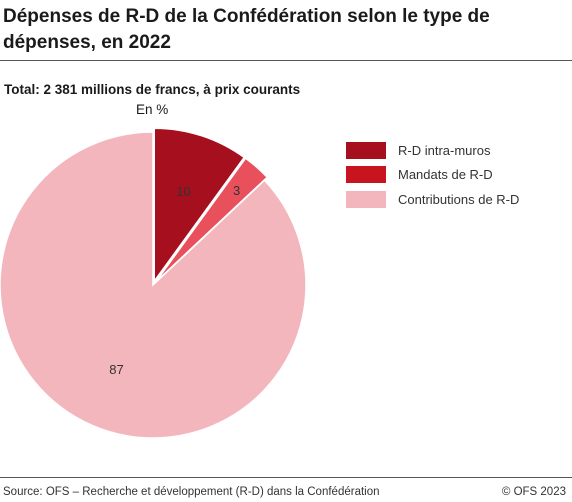  What do you see at coordinates (533, 492) in the screenshot?
I see `copyright-note: © OFS 2023` at bounding box center [533, 492].